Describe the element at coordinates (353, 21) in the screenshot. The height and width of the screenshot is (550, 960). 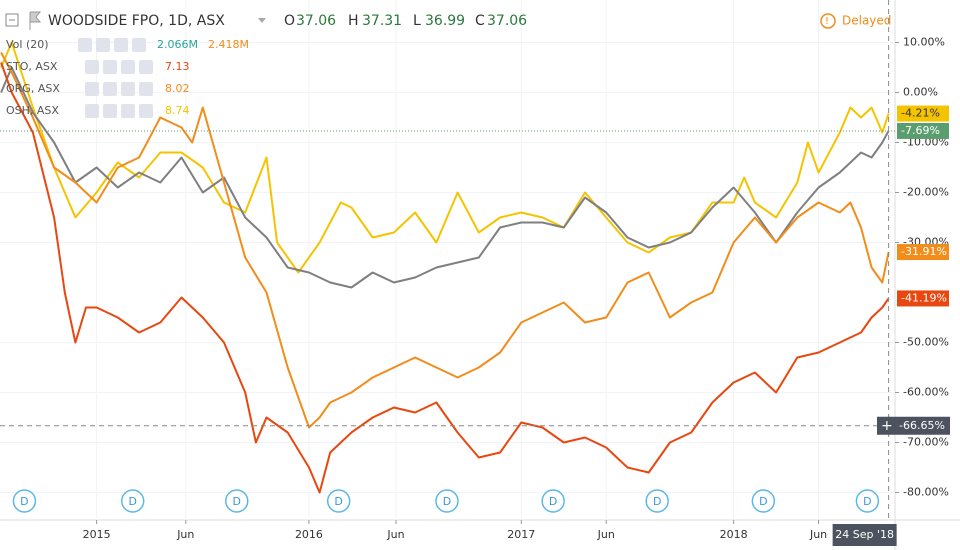
I see `ohlc-label: H` at that location.